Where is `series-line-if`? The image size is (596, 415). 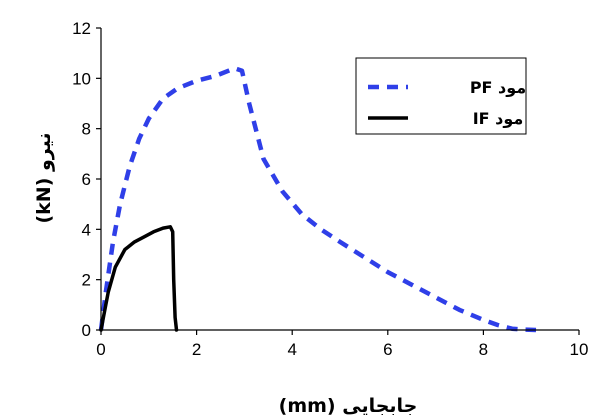
series-line-if is located at coordinates (139, 278).